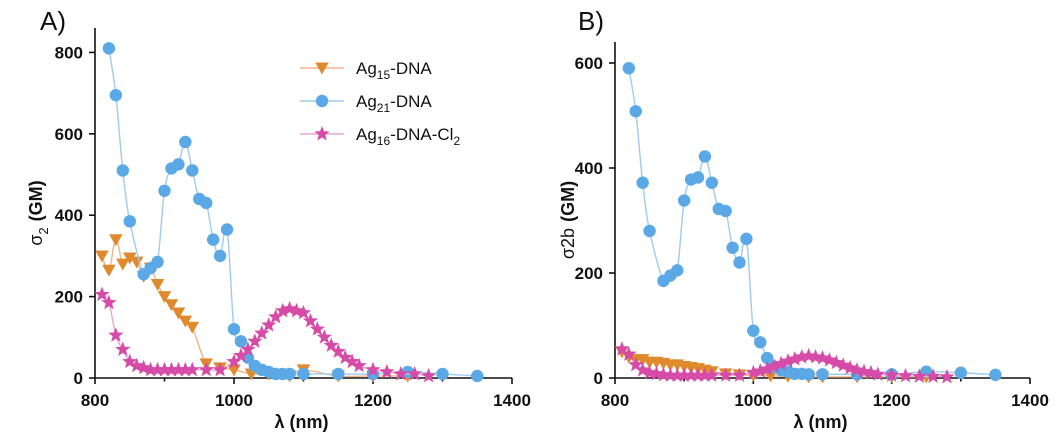 The height and width of the screenshot is (433, 1057). What do you see at coordinates (568, 243) in the screenshot?
I see `y-axis-symbol: σ2b` at bounding box center [568, 243].